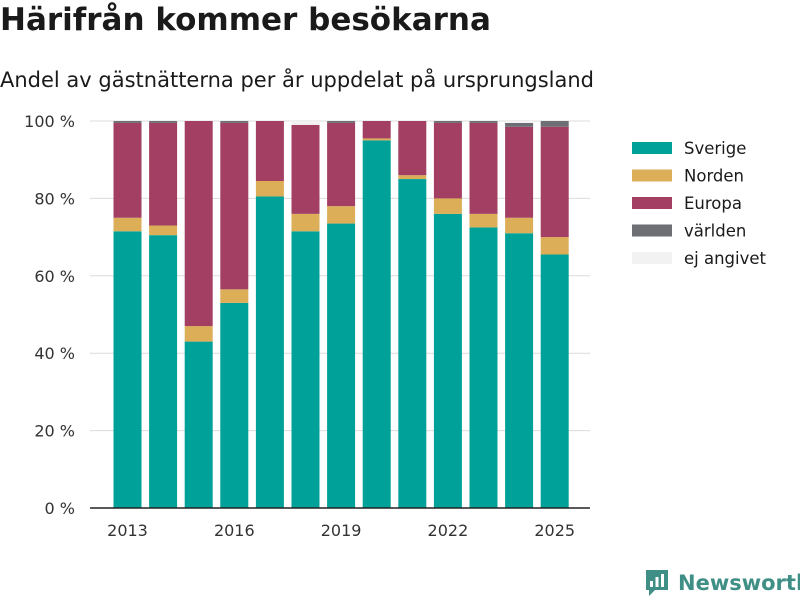 This screenshot has width=800, height=600. What do you see at coordinates (49, 315) in the screenshot?
I see `y-axis-ticks: 0 % 20 % 40 % 60 % 80 % 100 %` at bounding box center [49, 315].